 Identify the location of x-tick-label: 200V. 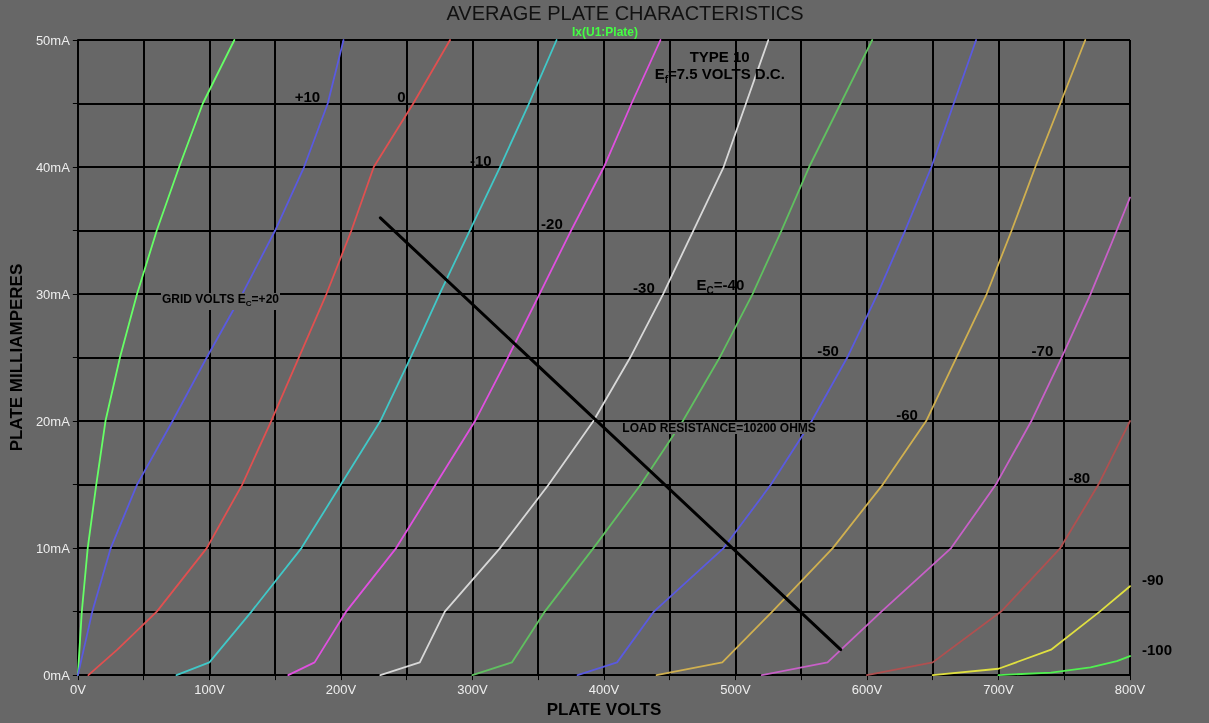
(341, 690).